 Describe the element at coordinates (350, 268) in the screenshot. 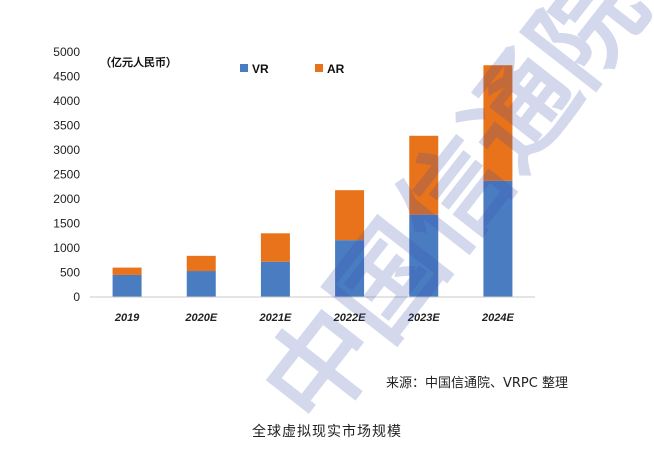

I see `bar-vr-2022e` at that location.